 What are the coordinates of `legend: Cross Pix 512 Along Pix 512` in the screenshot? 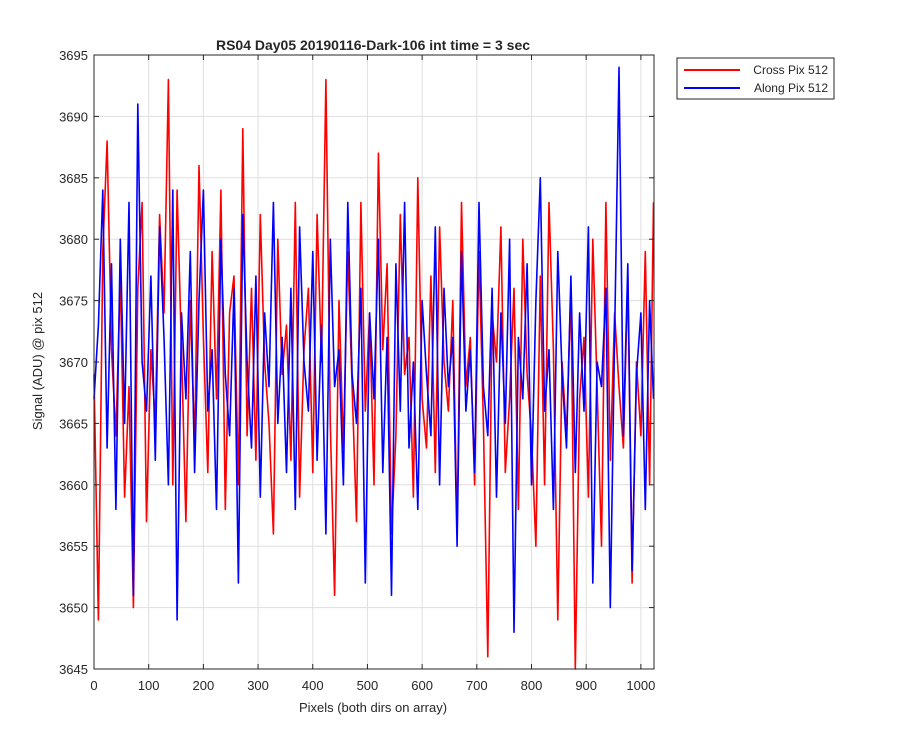 It's located at (755, 78).